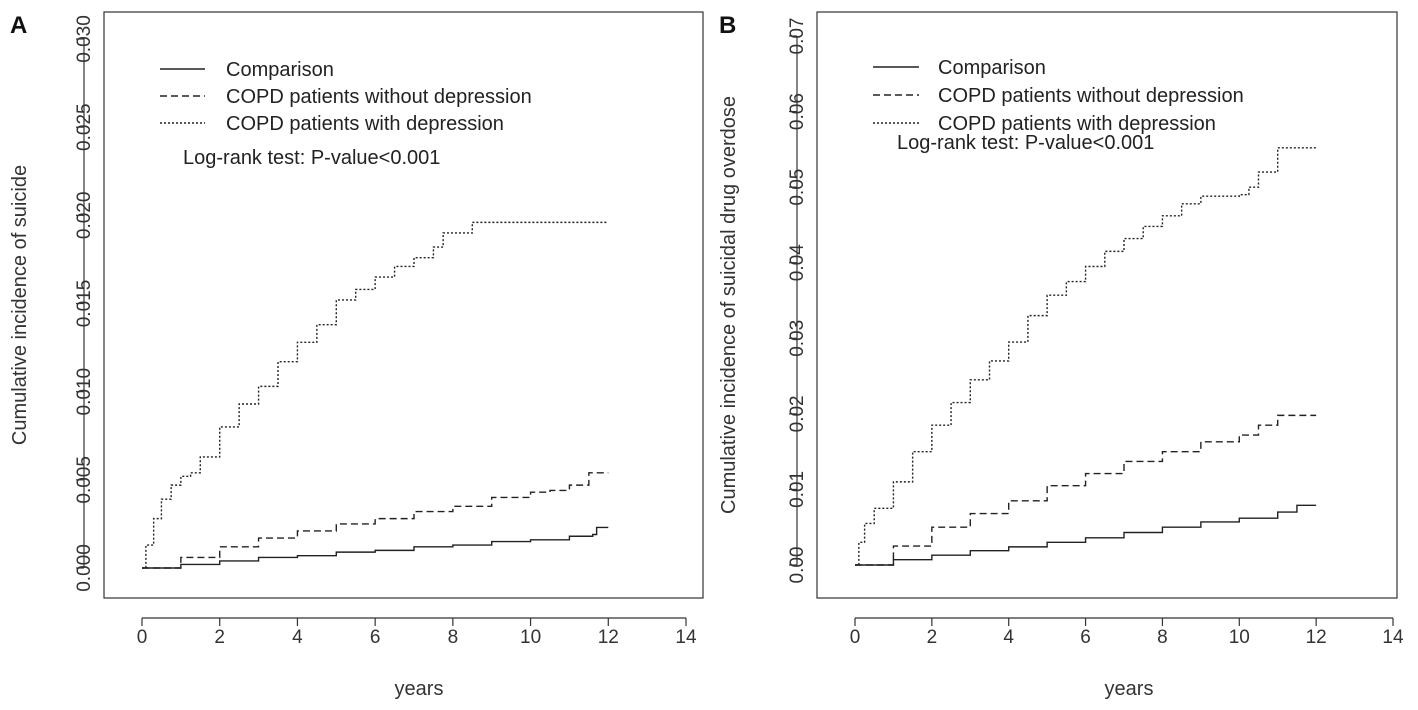  I want to click on y-tick-label: 0.005, so click(84, 480).